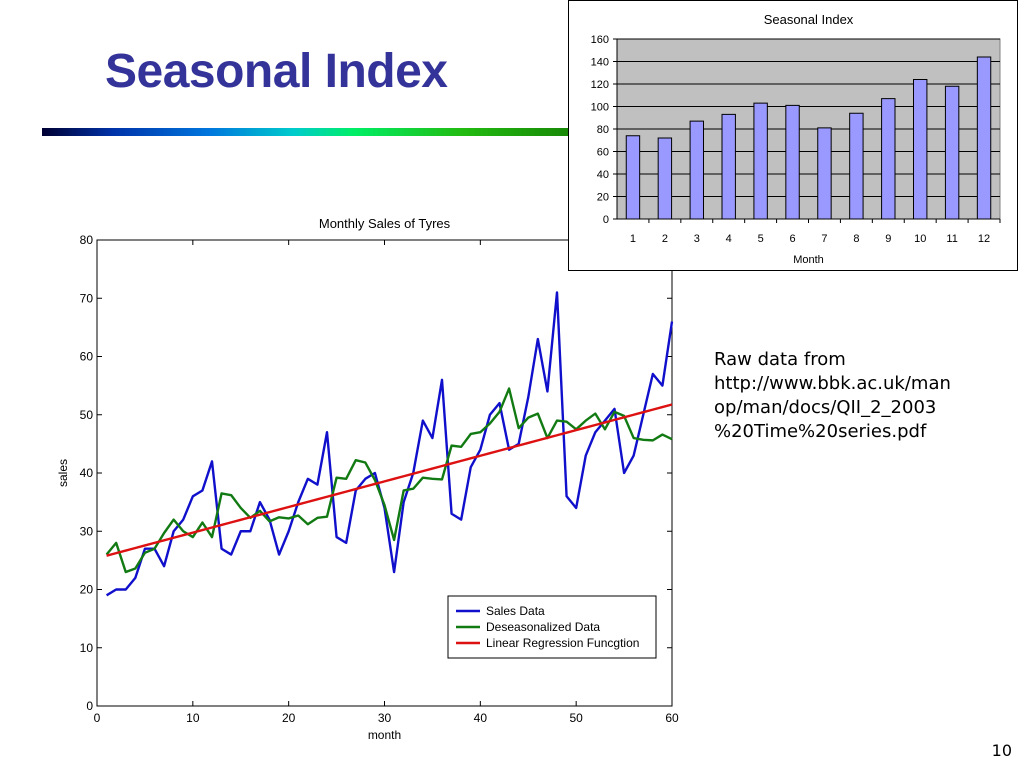 The height and width of the screenshot is (768, 1024). What do you see at coordinates (697, 239) in the screenshot?
I see `x-tick-label: 3` at bounding box center [697, 239].